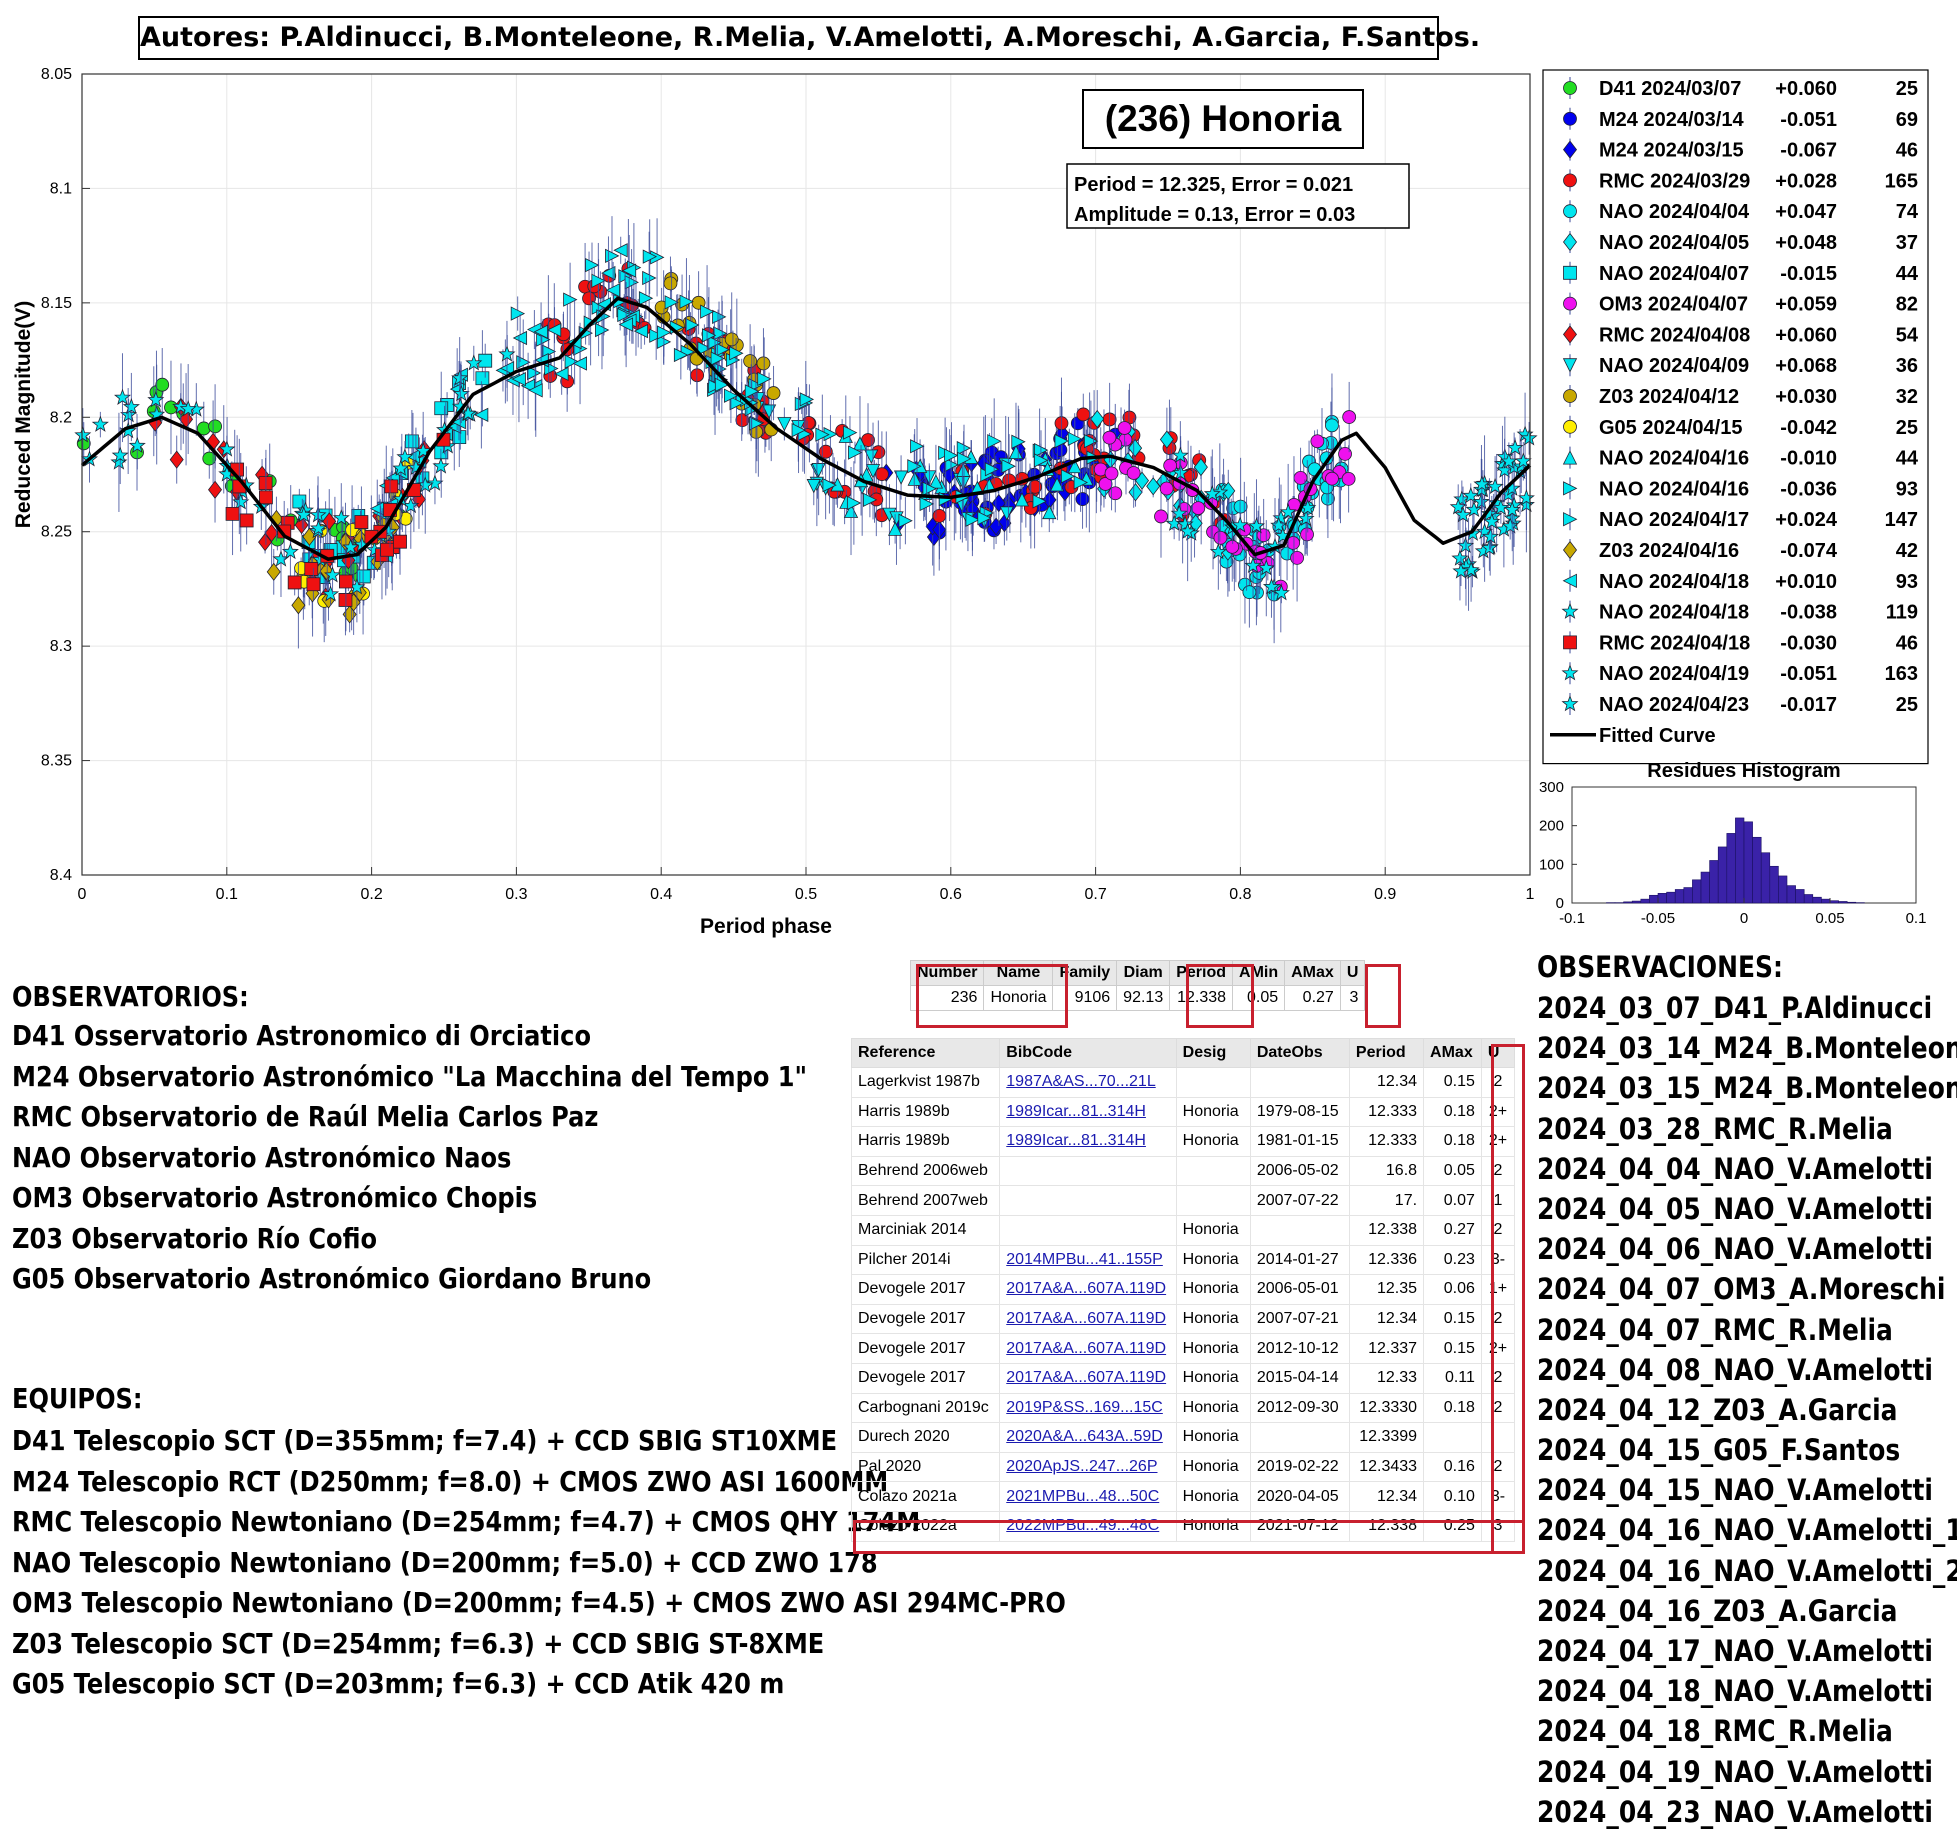  What do you see at coordinates (1747, 1570) in the screenshot?
I see `observacion-item: 2024_04_16_NAO_V.Amelotti_2` at bounding box center [1747, 1570].